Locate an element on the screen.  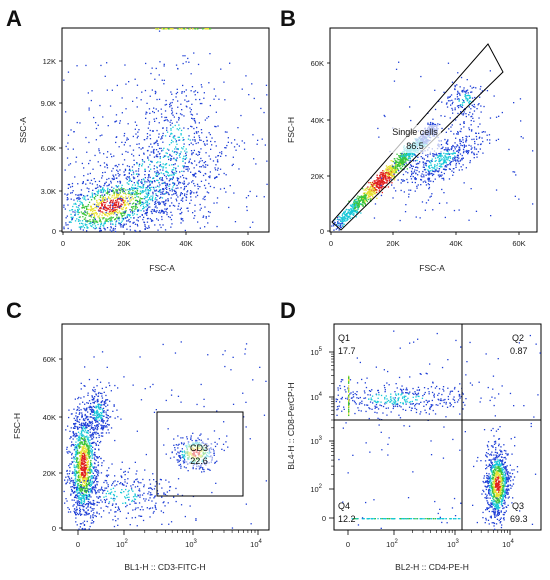
single-cells-gate-label-bg is located at coordinates (415, 139).